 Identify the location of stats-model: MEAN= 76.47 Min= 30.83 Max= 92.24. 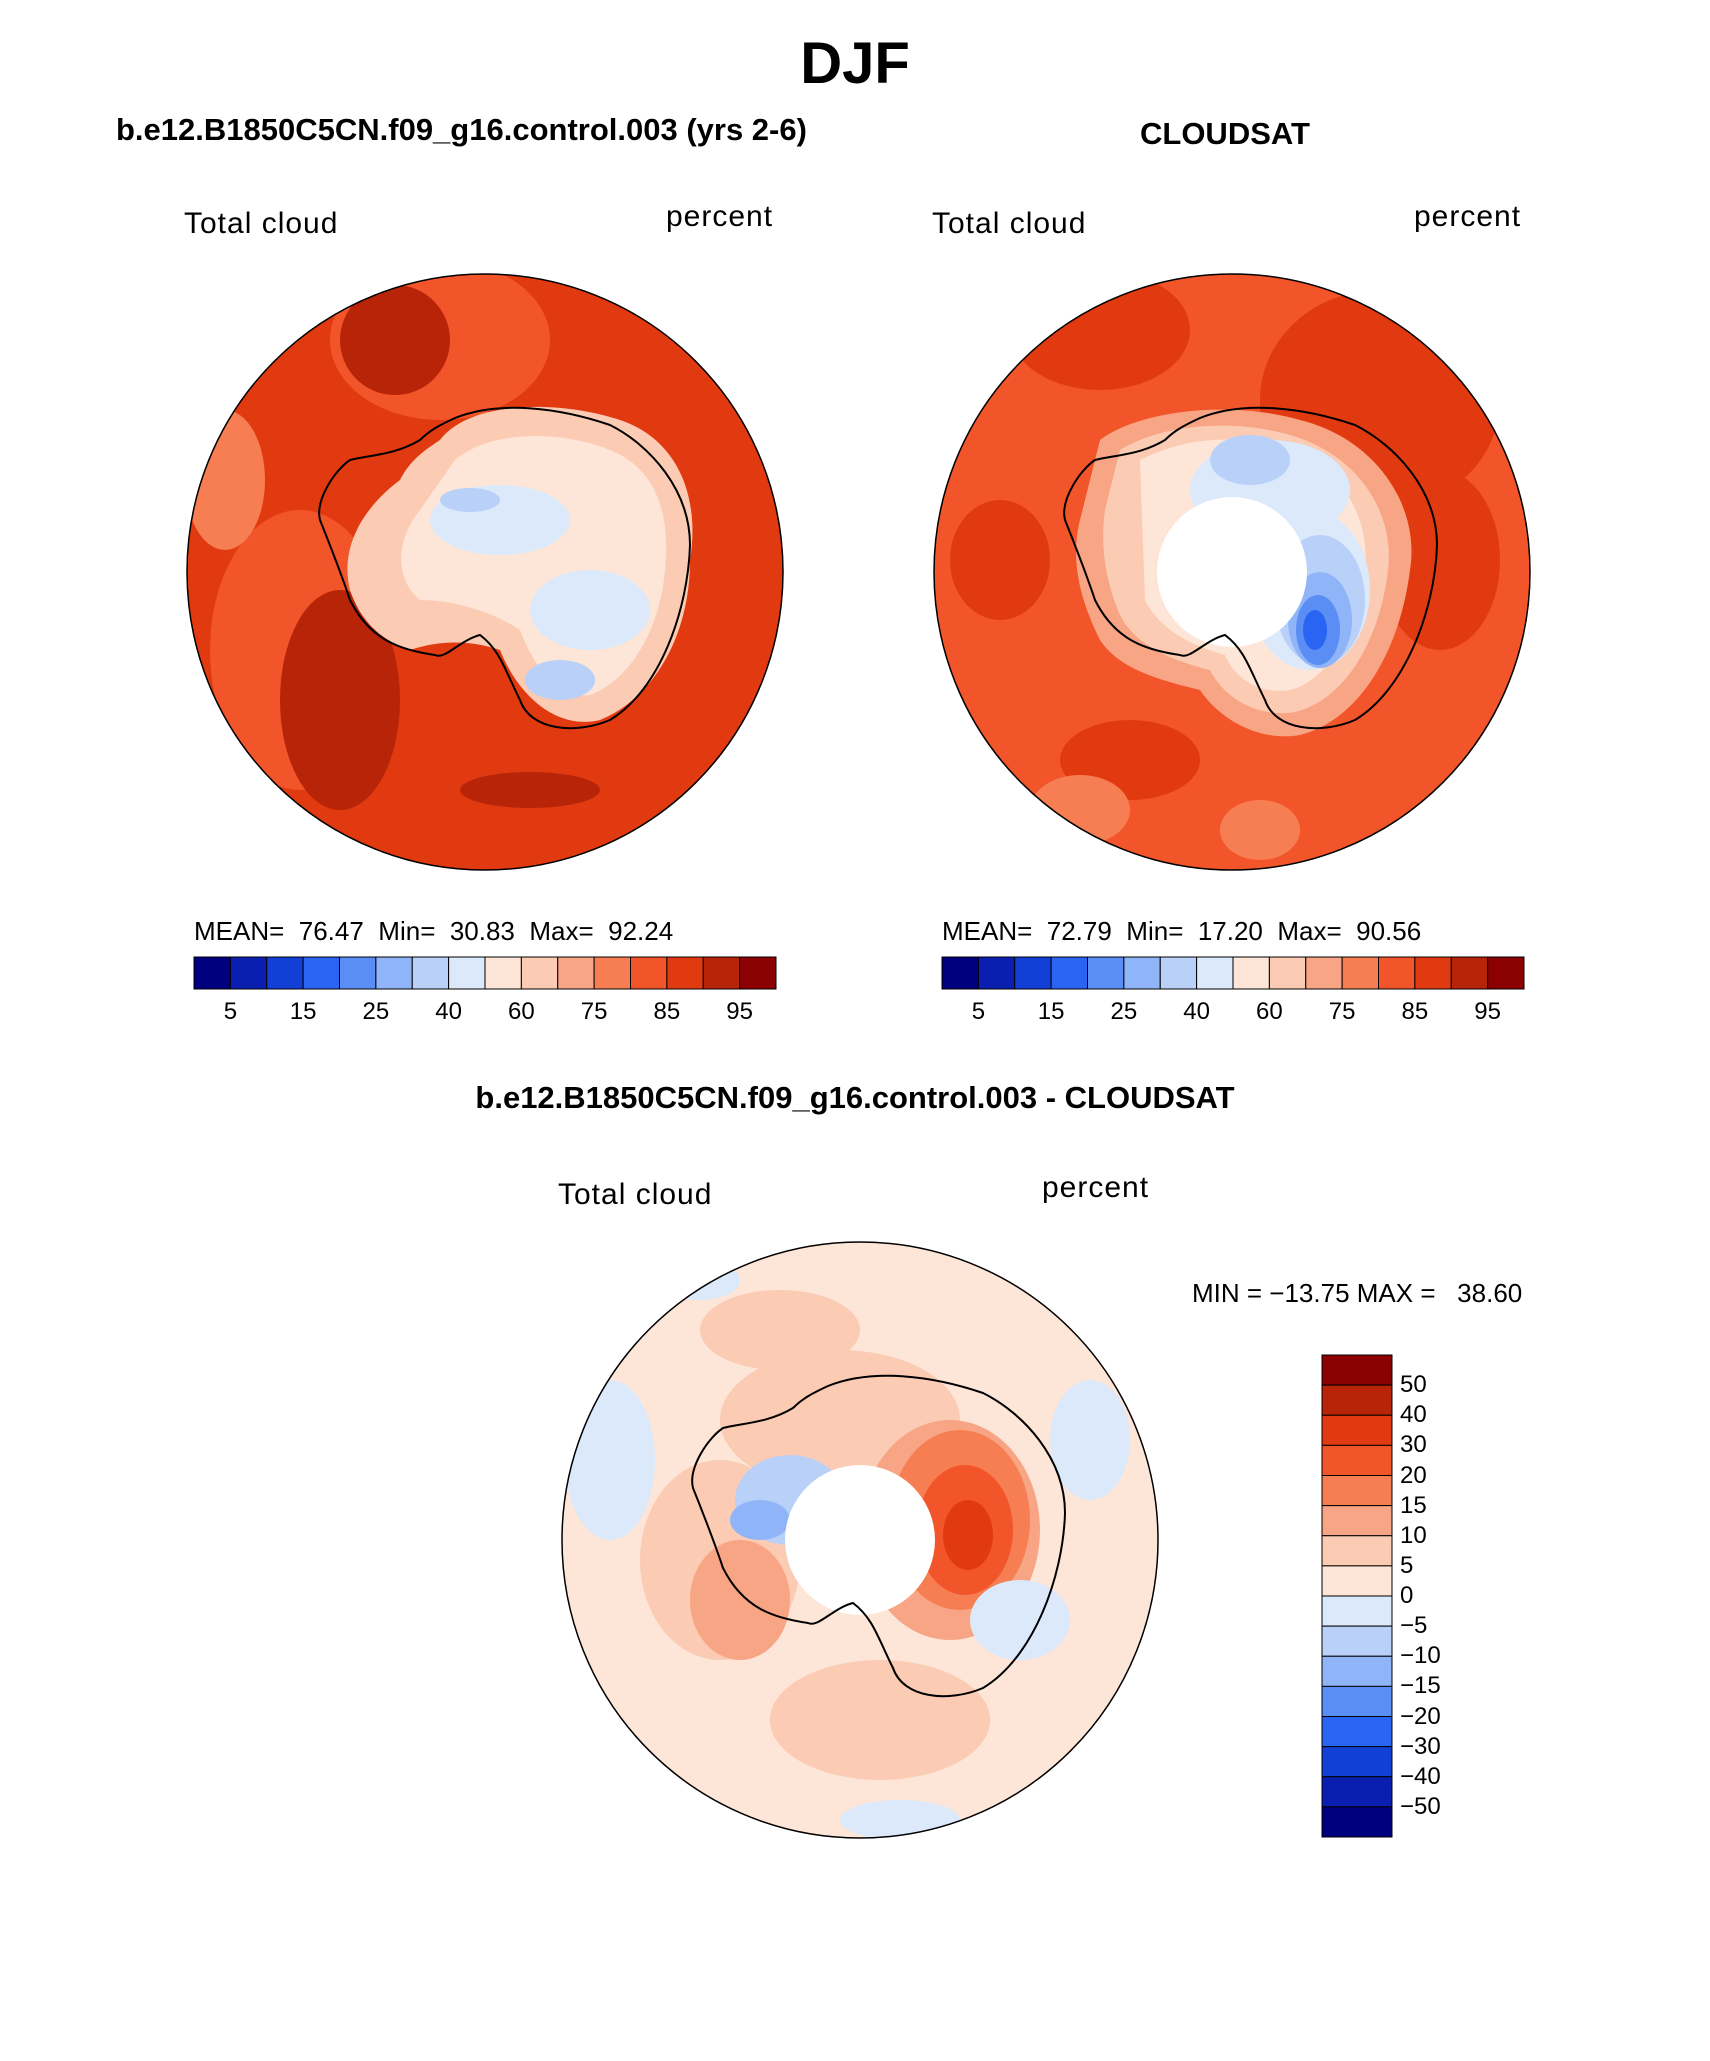
(434, 931).